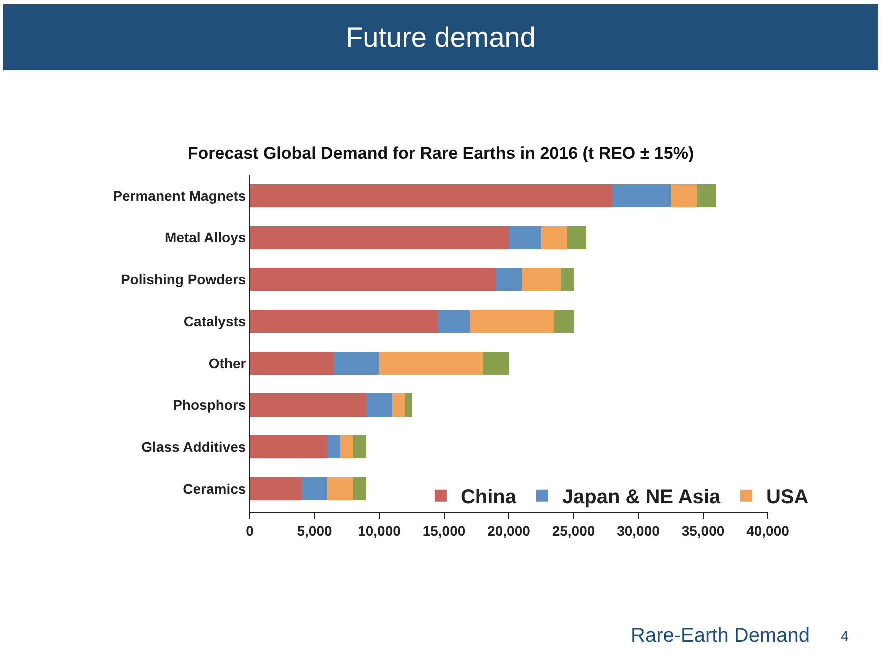  I want to click on y-tick-label: Catalysts, so click(215, 321).